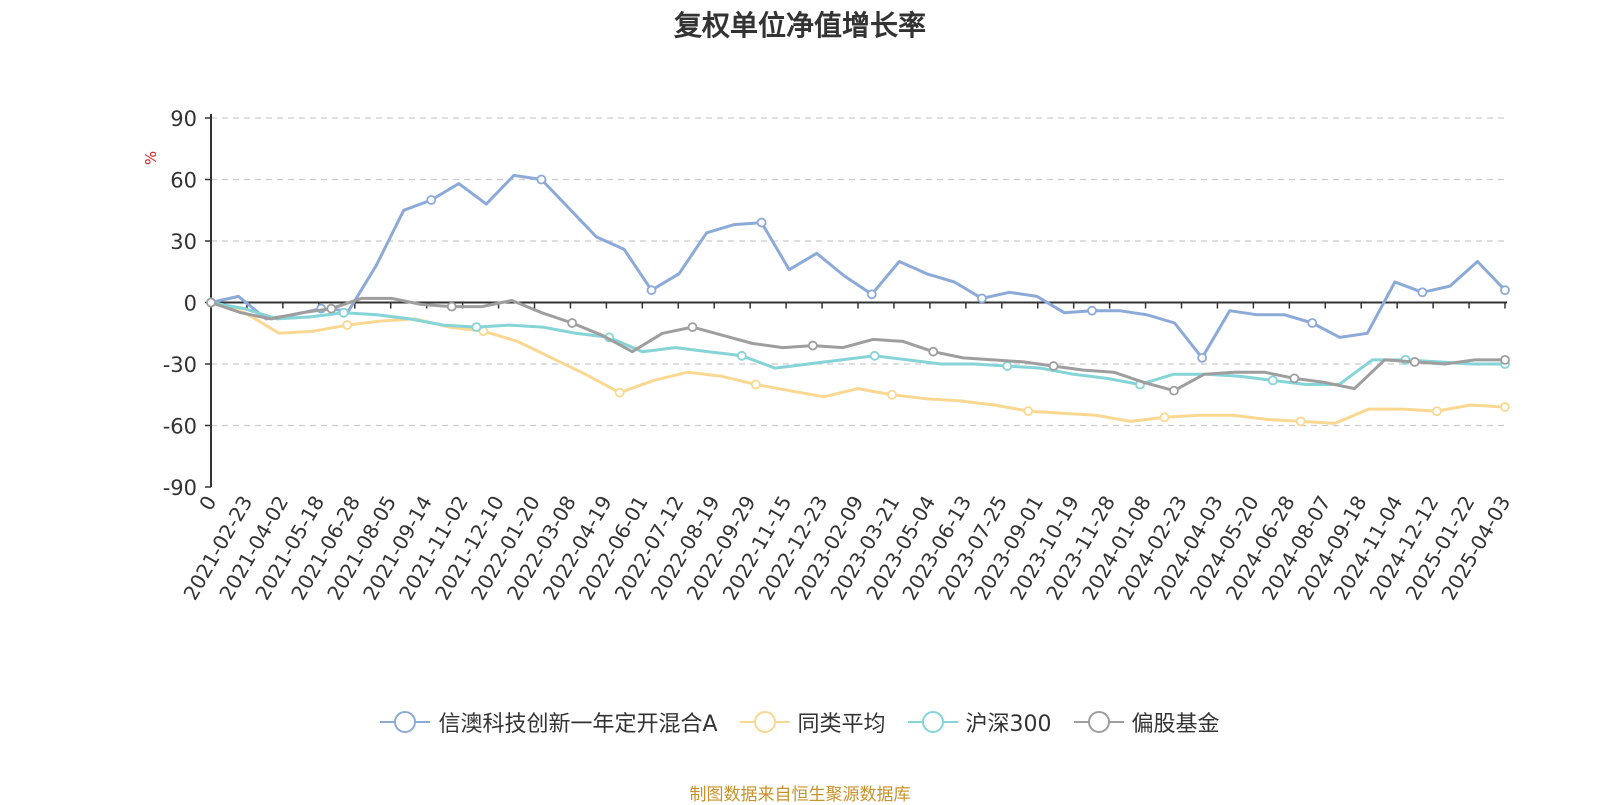 This screenshot has width=1600, height=805. What do you see at coordinates (1175, 724) in the screenshot?
I see `legend-label: 偏股基金` at bounding box center [1175, 724].